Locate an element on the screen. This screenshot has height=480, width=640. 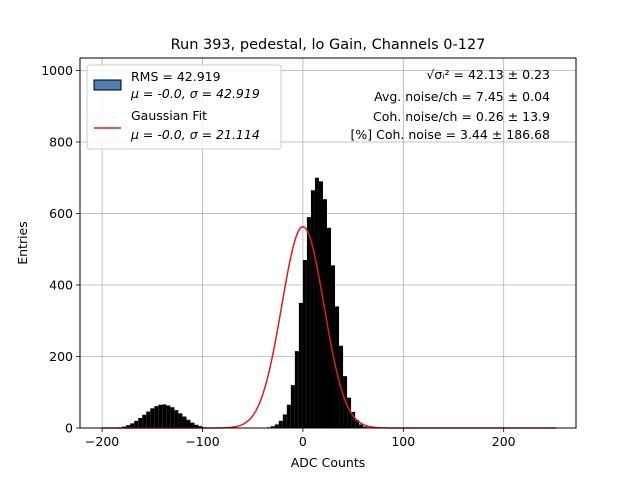
legend-fit-label: Gaussian Fit is located at coordinates (169, 115).